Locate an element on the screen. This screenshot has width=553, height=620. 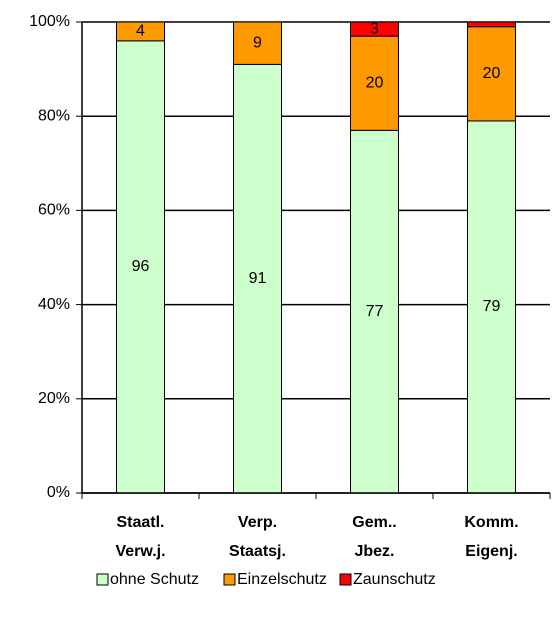
legend-label: ohne Schutz is located at coordinates (154, 579).